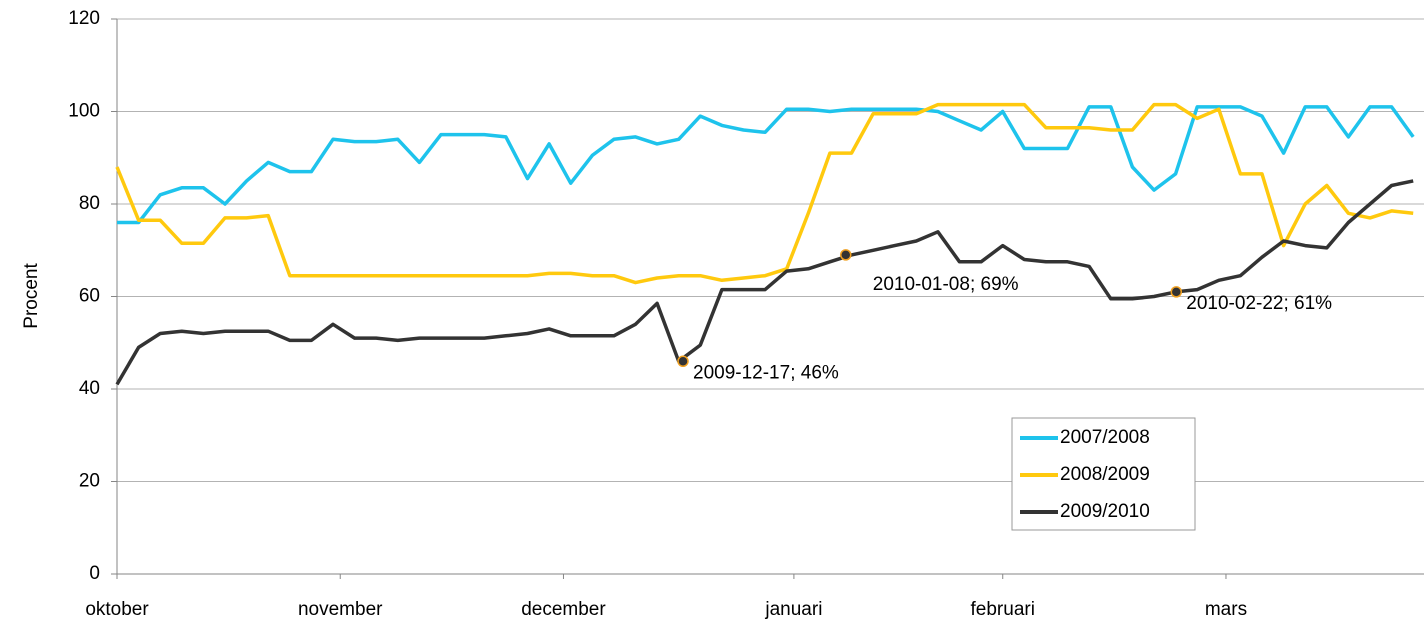 This screenshot has height=623, width=1424. Describe the element at coordinates (1105, 511) in the screenshot. I see `legend-label: 2009/2010` at that location.